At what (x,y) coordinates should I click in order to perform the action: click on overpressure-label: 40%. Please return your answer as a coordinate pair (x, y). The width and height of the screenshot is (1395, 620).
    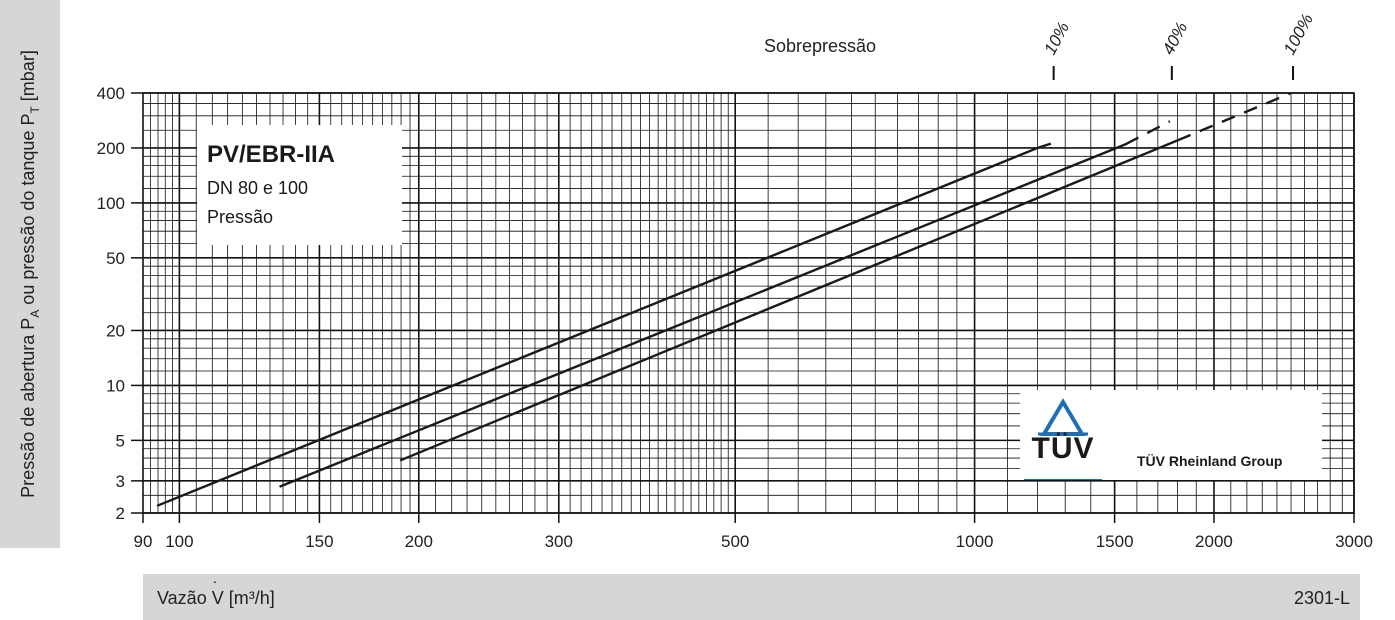
    Looking at the image, I should click on (1175, 38).